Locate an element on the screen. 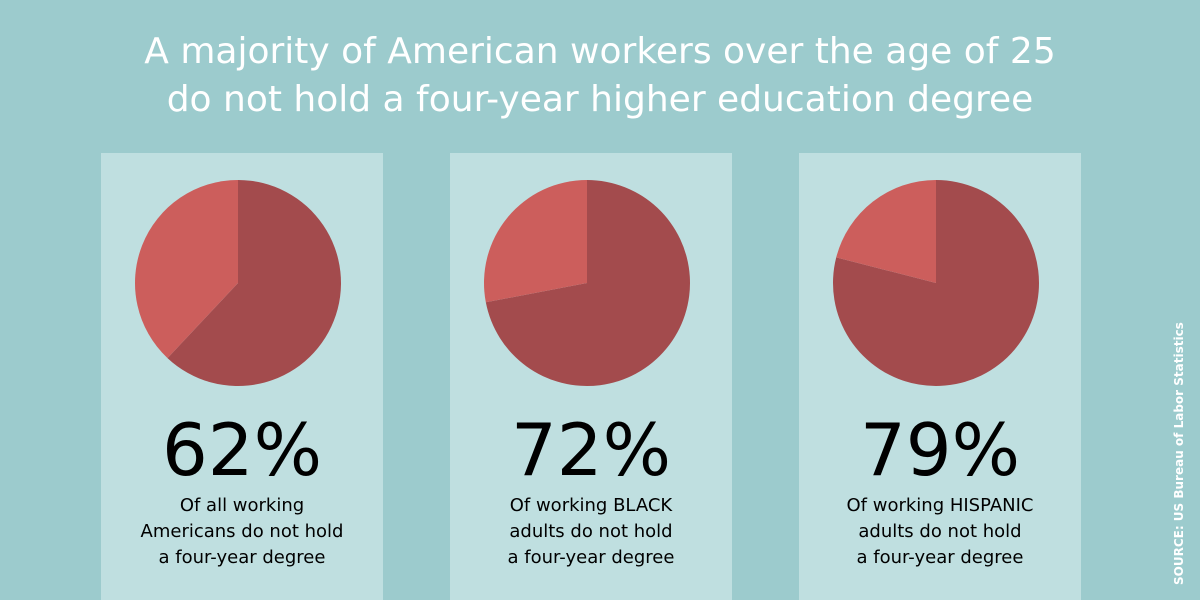  description-line-1: Of all working is located at coordinates (242, 505).